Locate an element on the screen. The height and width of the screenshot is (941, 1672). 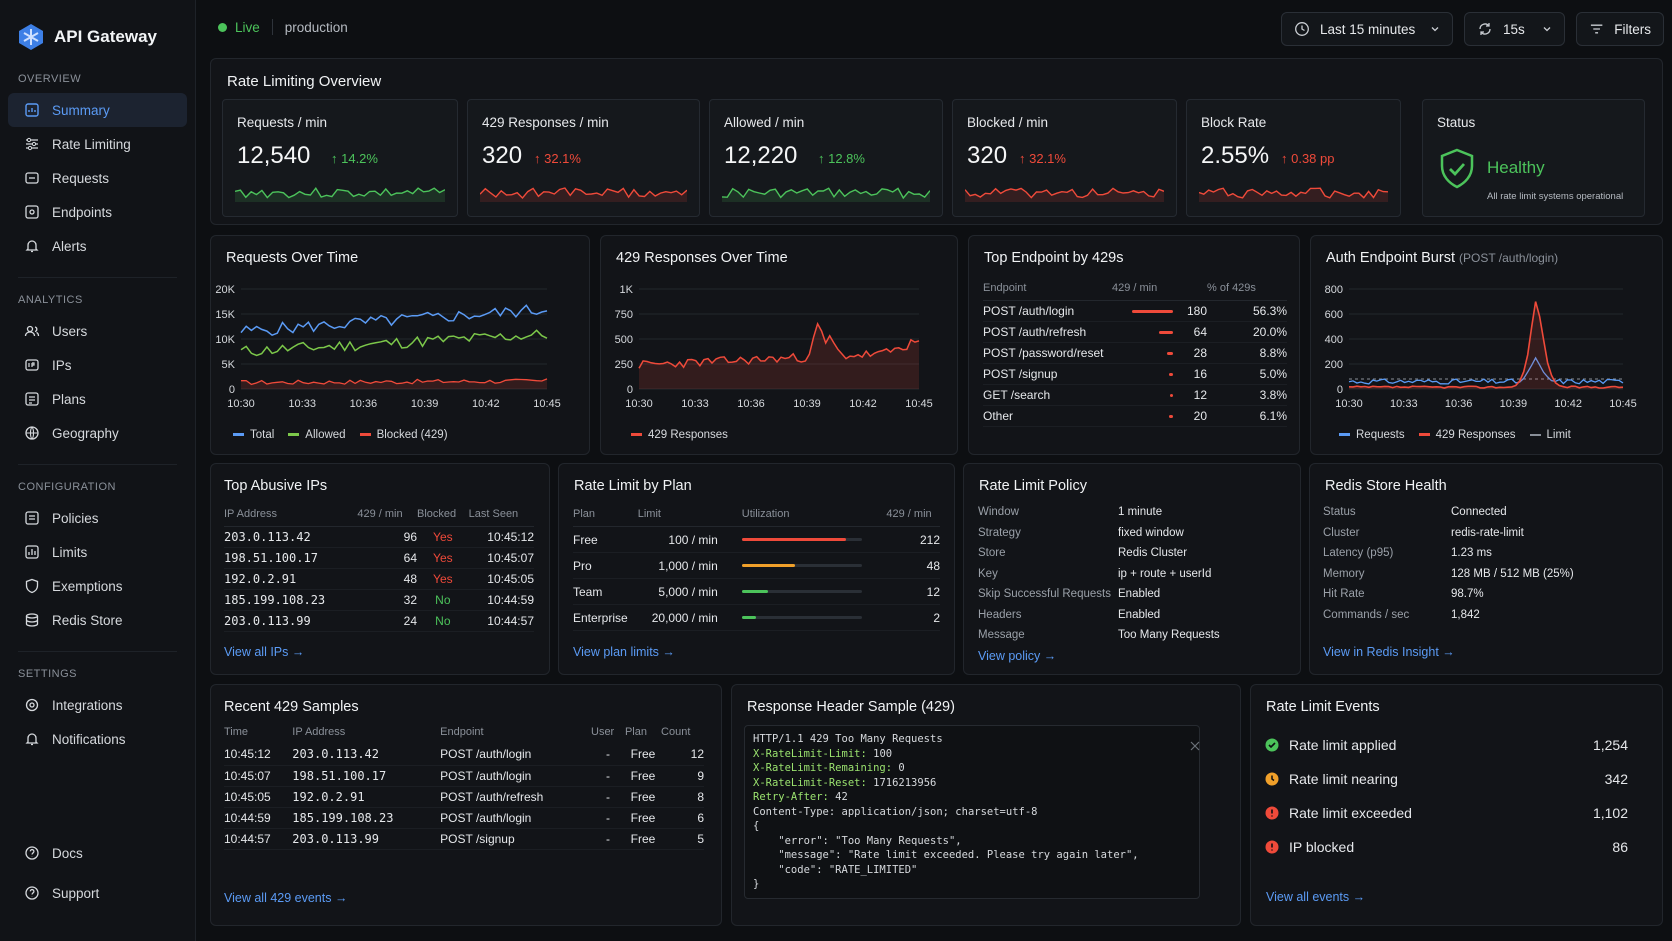
detail-row: Window 1 minute is located at coordinates (1099, 516).